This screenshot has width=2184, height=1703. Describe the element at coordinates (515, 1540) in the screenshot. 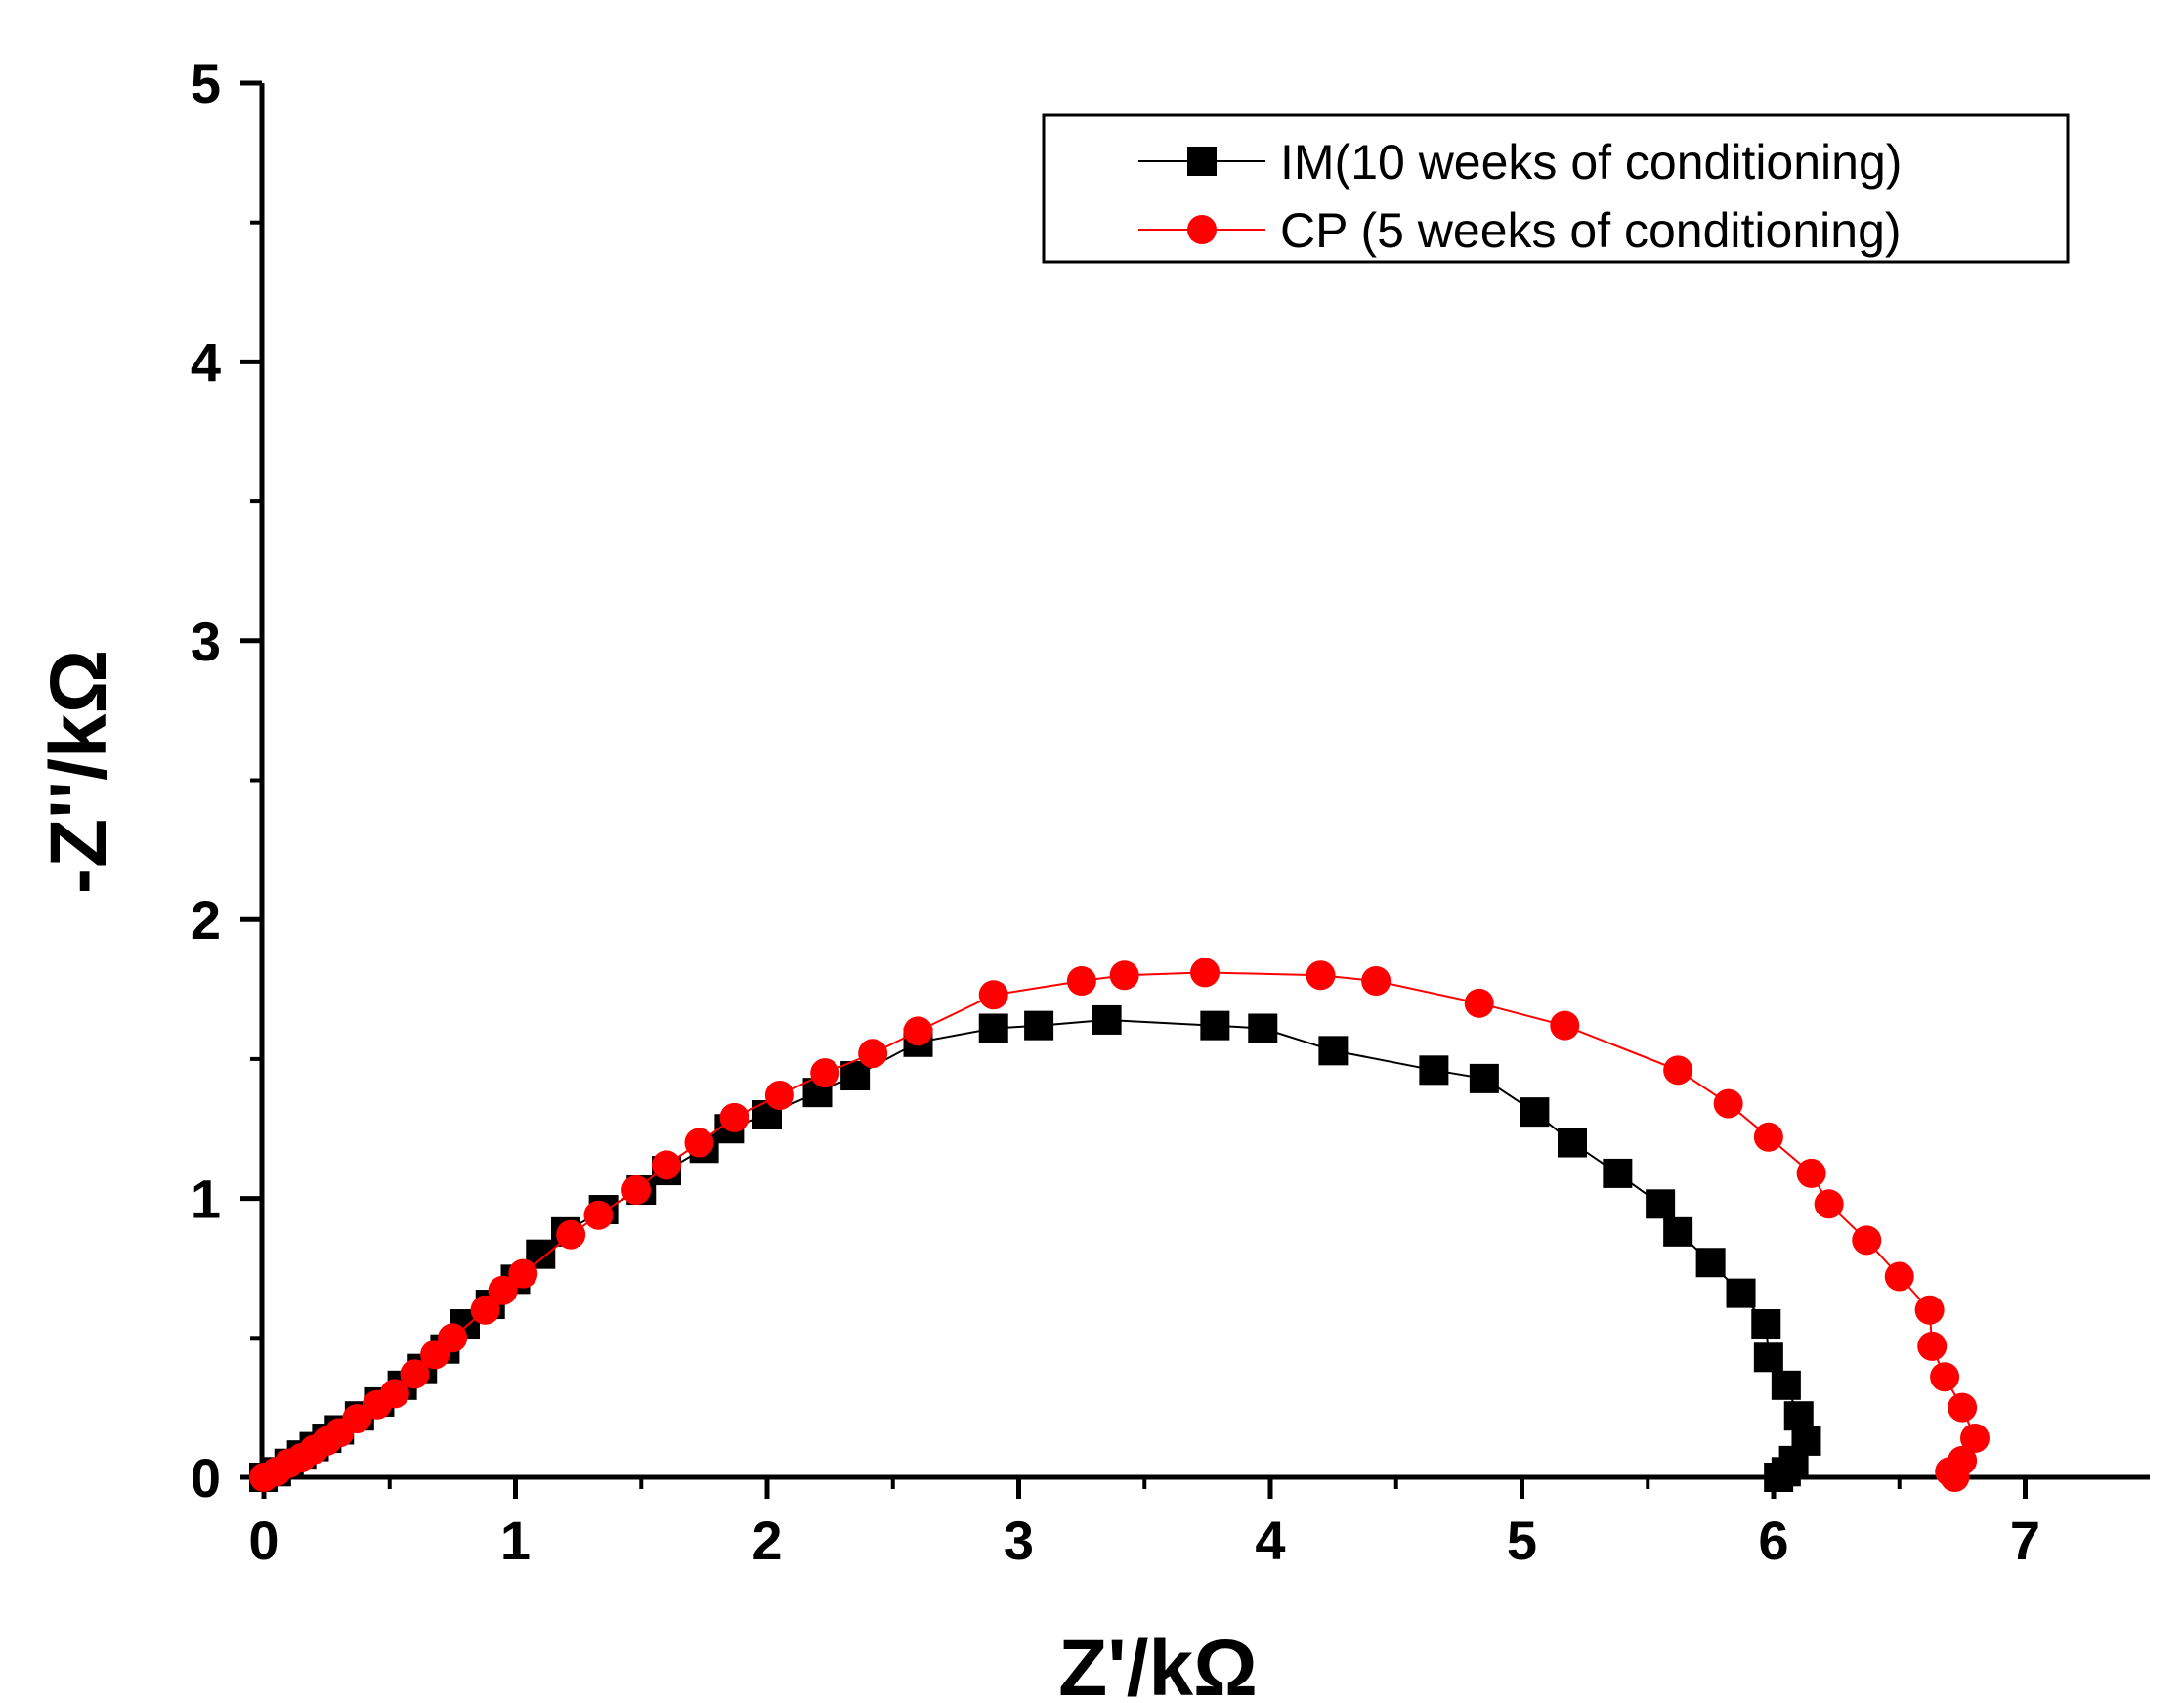

I see `x-tick-label: 1` at that location.